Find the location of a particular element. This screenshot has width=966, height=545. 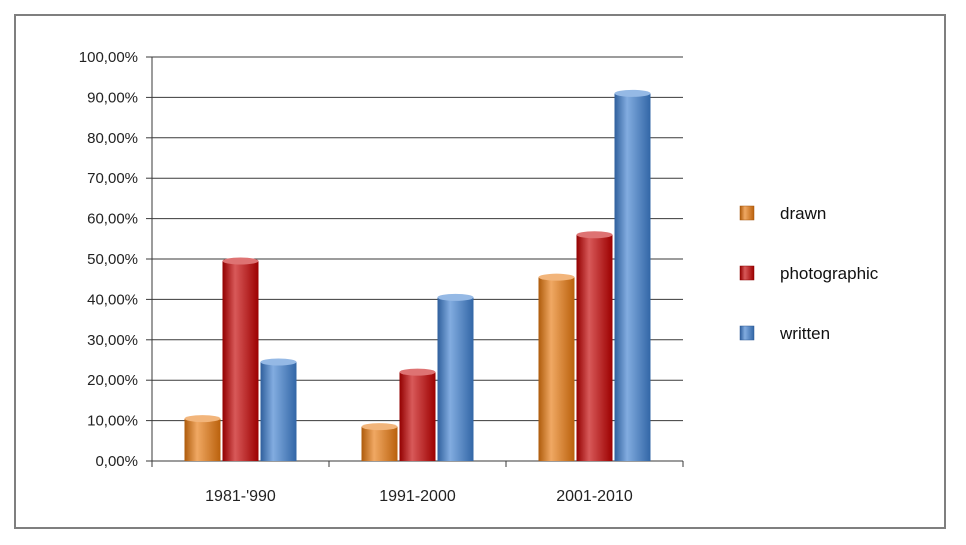

y-tick-label: 40,00% is located at coordinates (112, 299).